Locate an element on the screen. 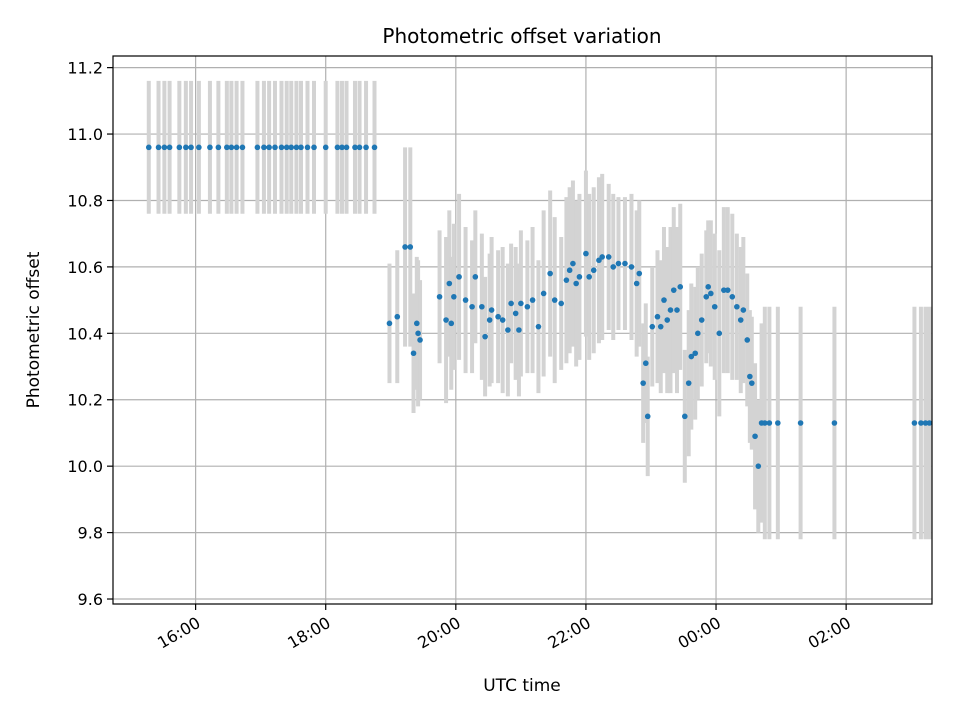 This screenshot has width=960, height=720. chart-title: Photometric offset variation is located at coordinates (521, 36).